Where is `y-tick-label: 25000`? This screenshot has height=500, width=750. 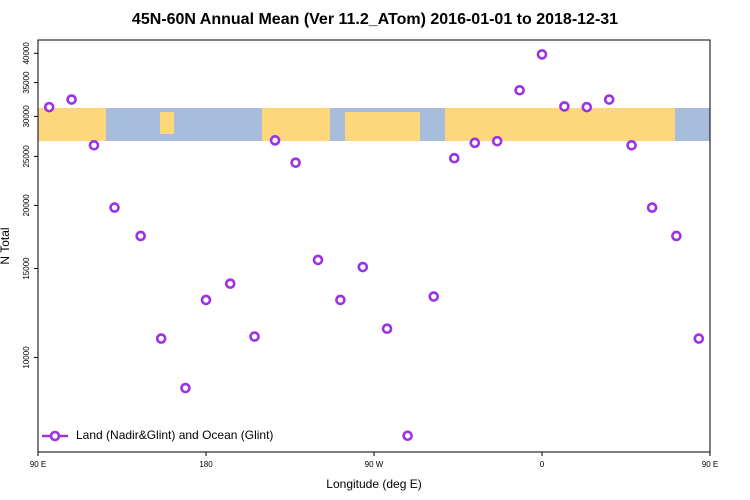
y-tick-label: 25000 is located at coordinates (26, 156).